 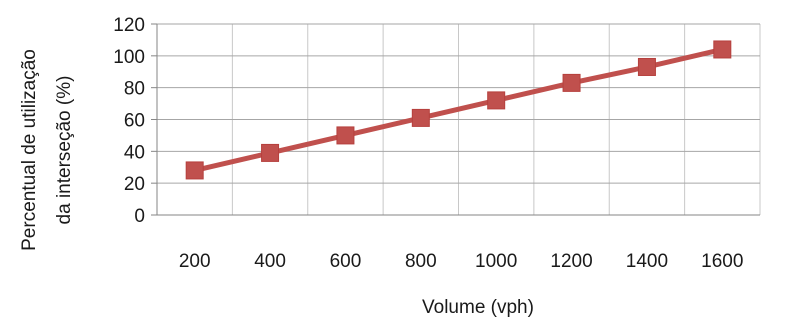 What do you see at coordinates (129, 25) in the screenshot?
I see `y-tick-label: 120` at bounding box center [129, 25].